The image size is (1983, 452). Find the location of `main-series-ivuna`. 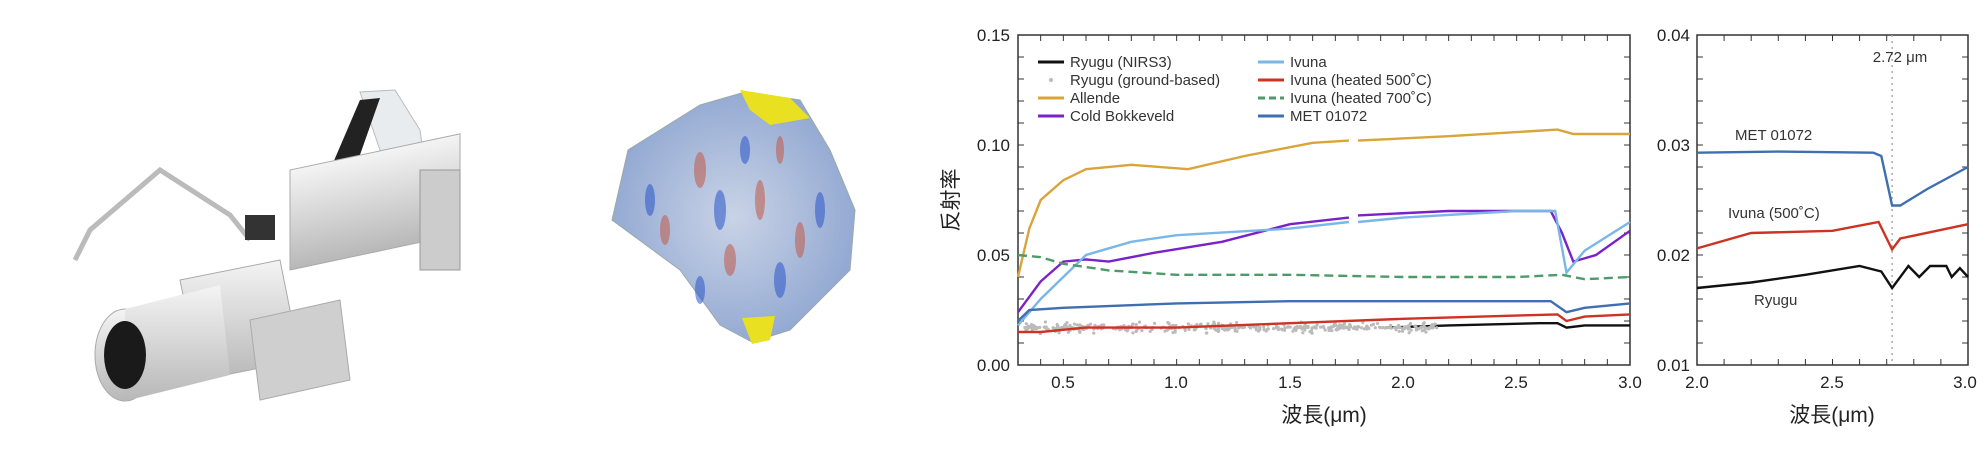

main-series-ivuna is located at coordinates (1324, 268).